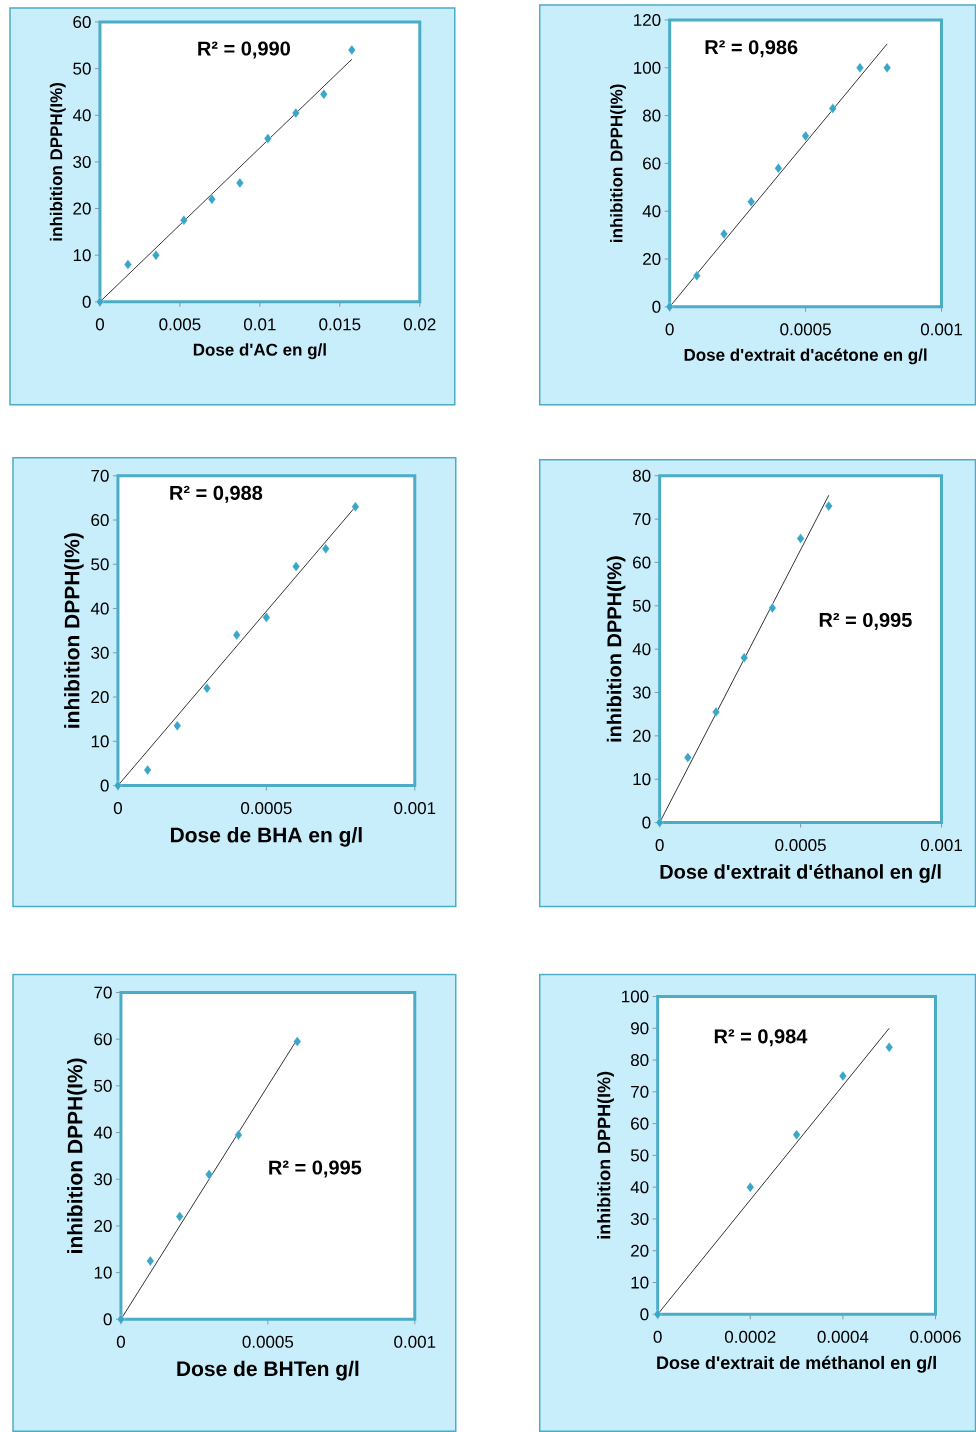  What do you see at coordinates (796, 1364) in the screenshot?
I see `x-axis-title: Dose d'extrait de méthanol en g/l` at bounding box center [796, 1364].